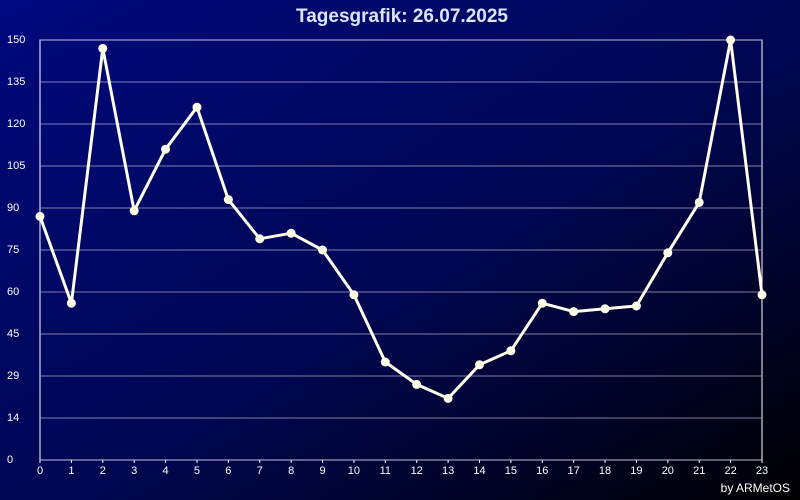  Describe the element at coordinates (10, 460) in the screenshot. I see `y-tick-label: 0` at that location.